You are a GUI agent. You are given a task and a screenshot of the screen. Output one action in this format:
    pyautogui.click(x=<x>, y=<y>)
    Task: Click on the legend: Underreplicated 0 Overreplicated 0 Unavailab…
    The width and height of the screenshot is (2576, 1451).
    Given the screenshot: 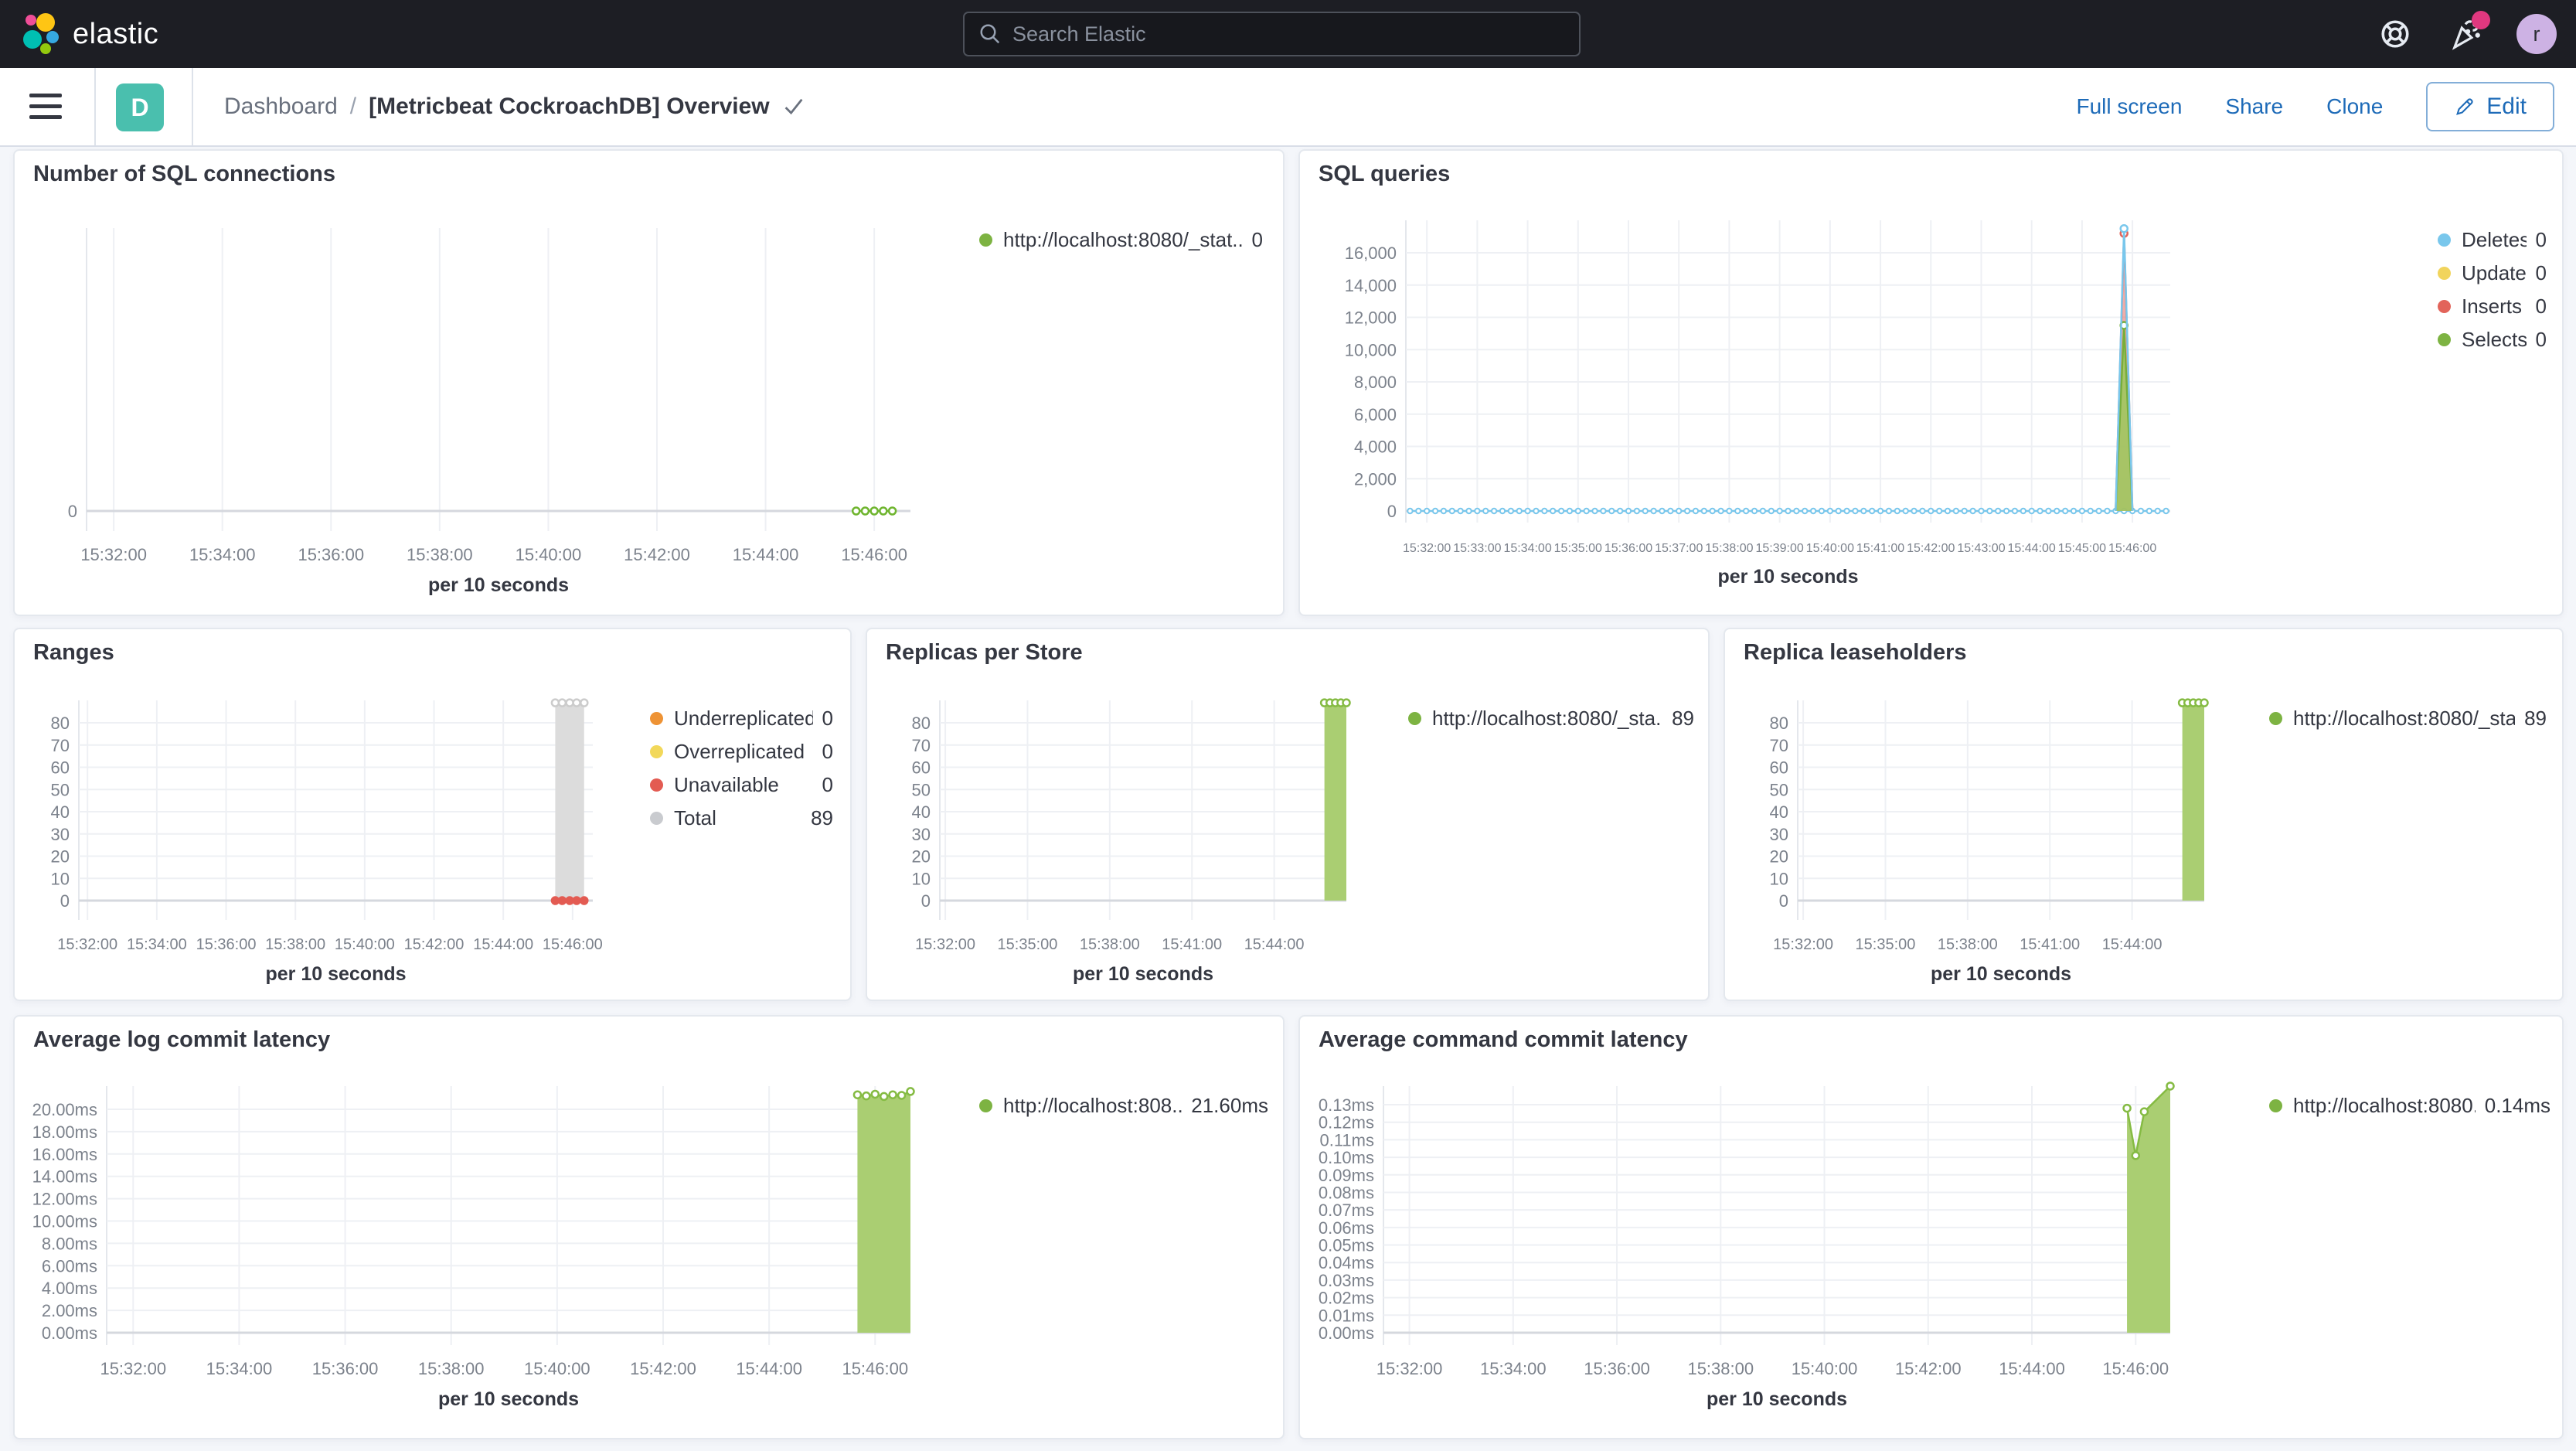 What is the action you would take?
    pyautogui.click(x=741, y=768)
    